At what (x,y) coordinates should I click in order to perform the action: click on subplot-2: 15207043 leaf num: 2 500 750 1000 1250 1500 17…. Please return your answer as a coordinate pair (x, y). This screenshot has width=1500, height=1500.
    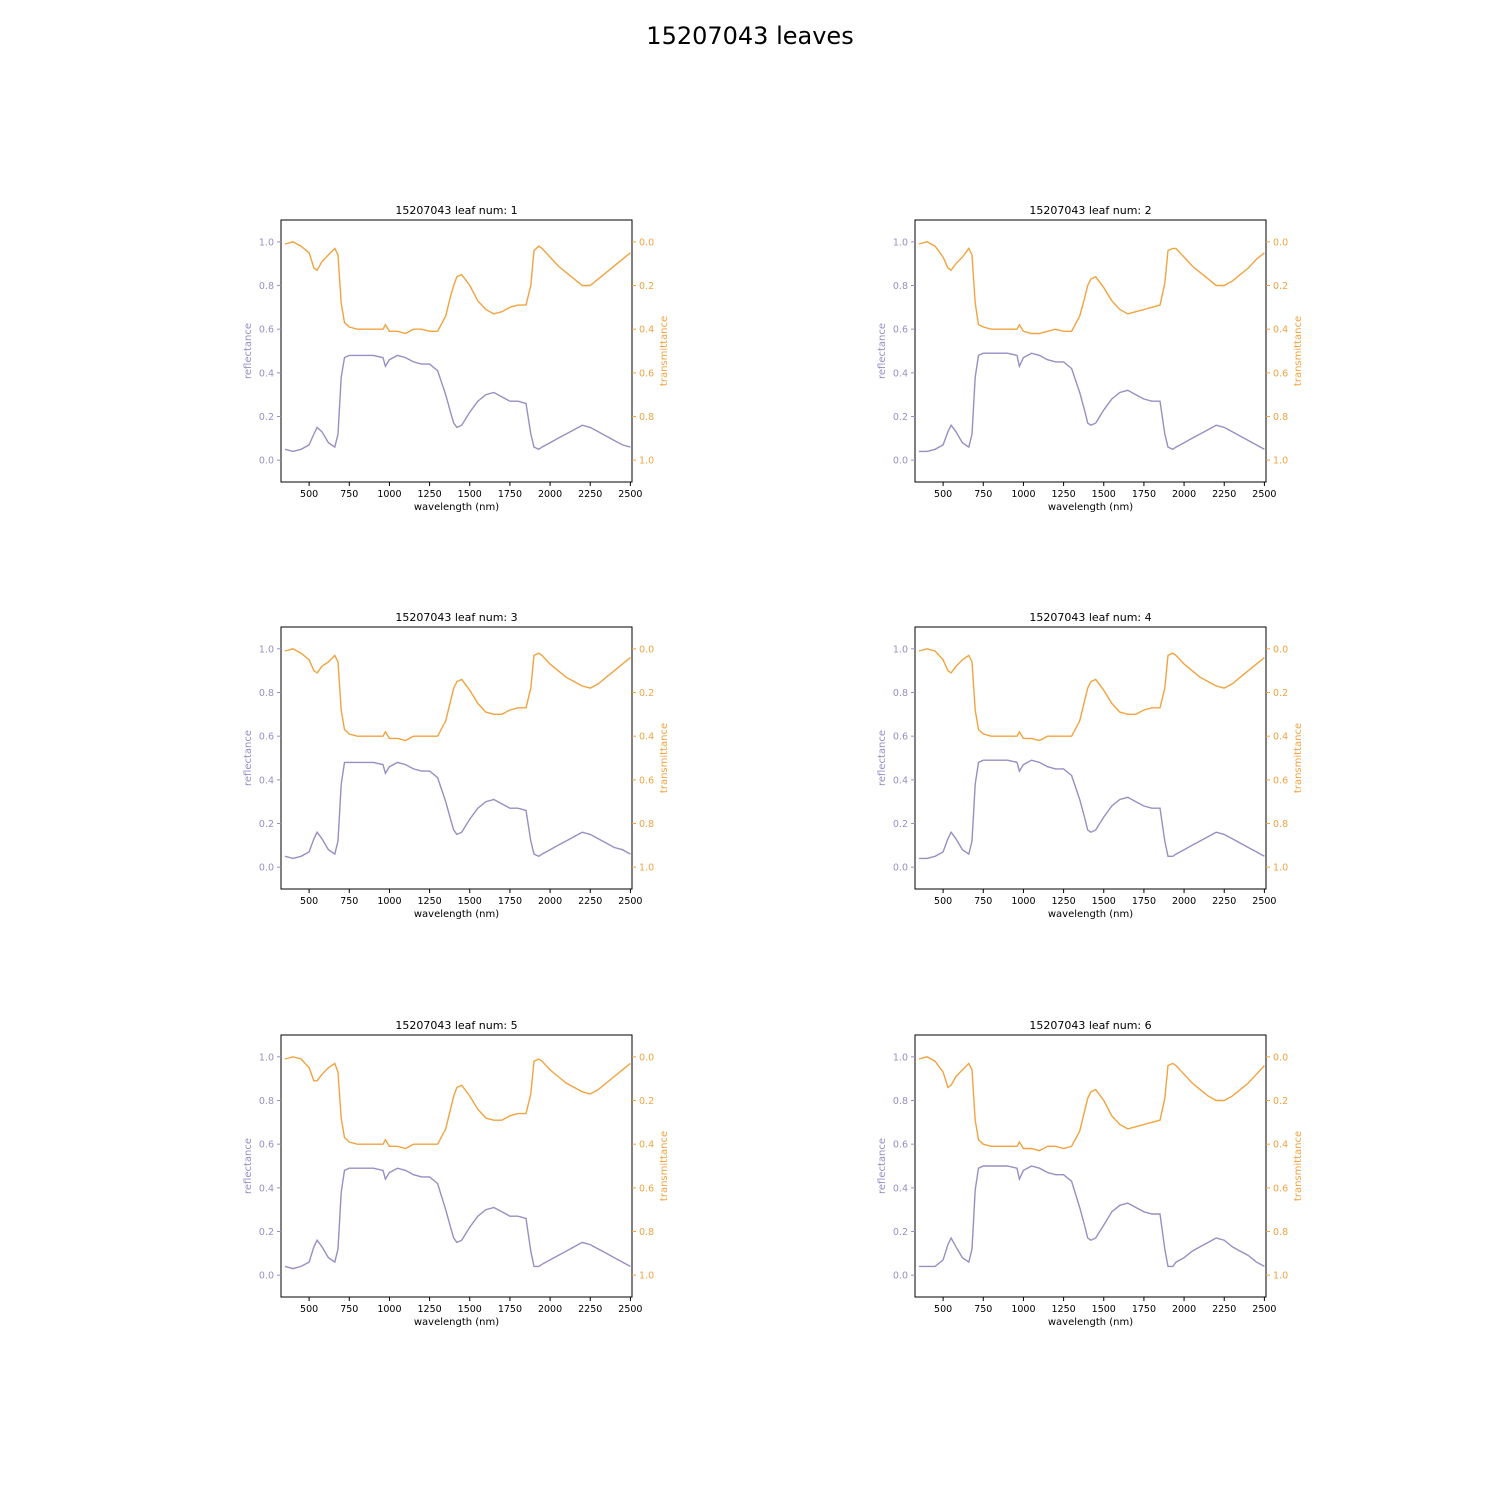
    Looking at the image, I should click on (1090, 358).